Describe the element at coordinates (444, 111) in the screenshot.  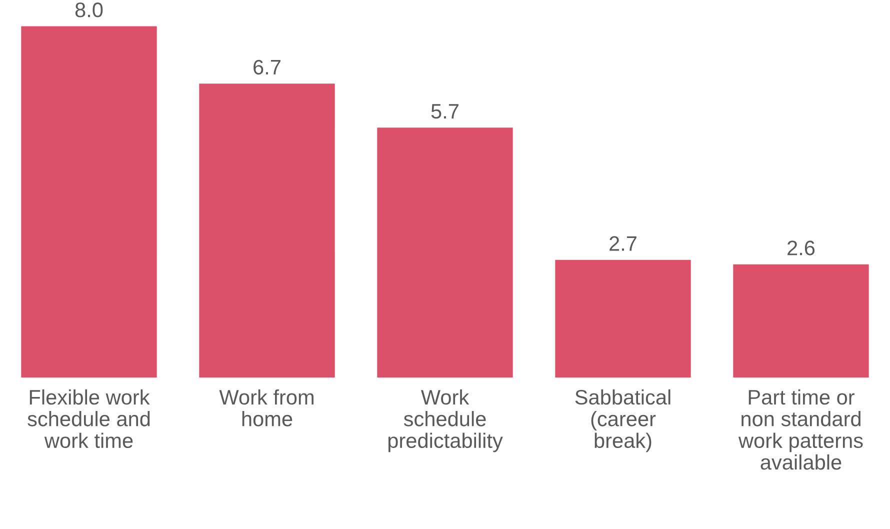
I see `data-label: 5.7` at that location.